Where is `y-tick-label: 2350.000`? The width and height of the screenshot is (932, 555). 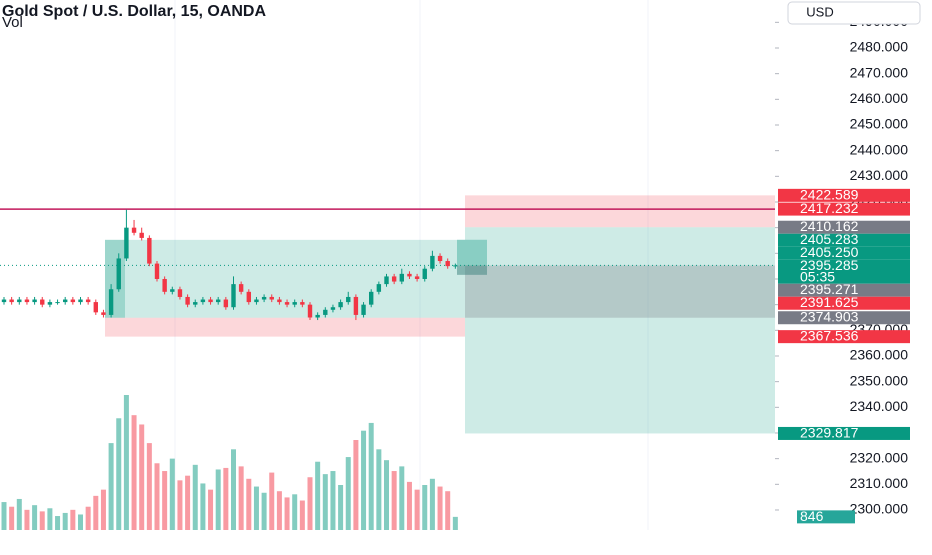 y-tick-label: 2350.000 is located at coordinates (879, 380).